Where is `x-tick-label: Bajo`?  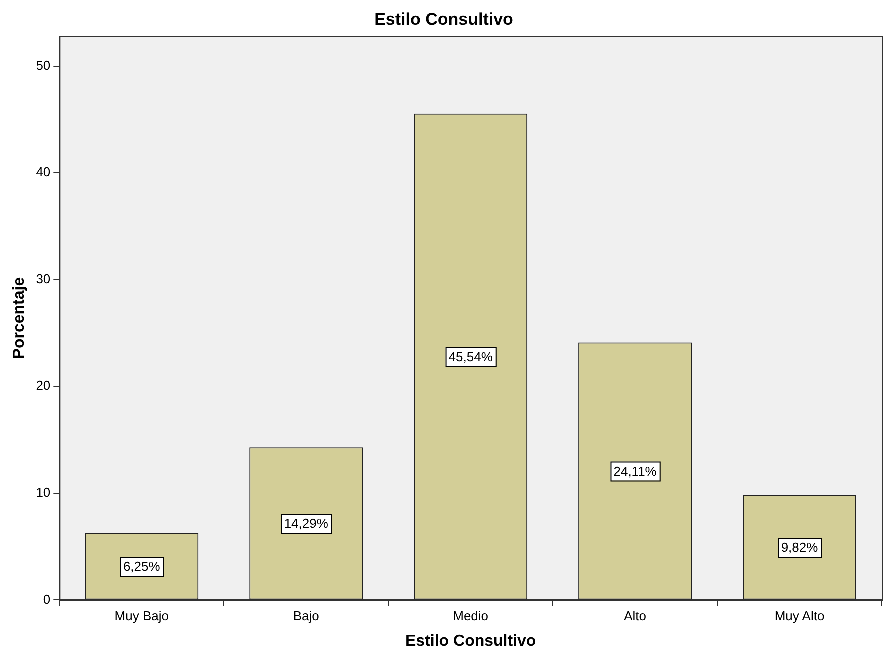
x-tick-label: Bajo is located at coordinates (306, 616).